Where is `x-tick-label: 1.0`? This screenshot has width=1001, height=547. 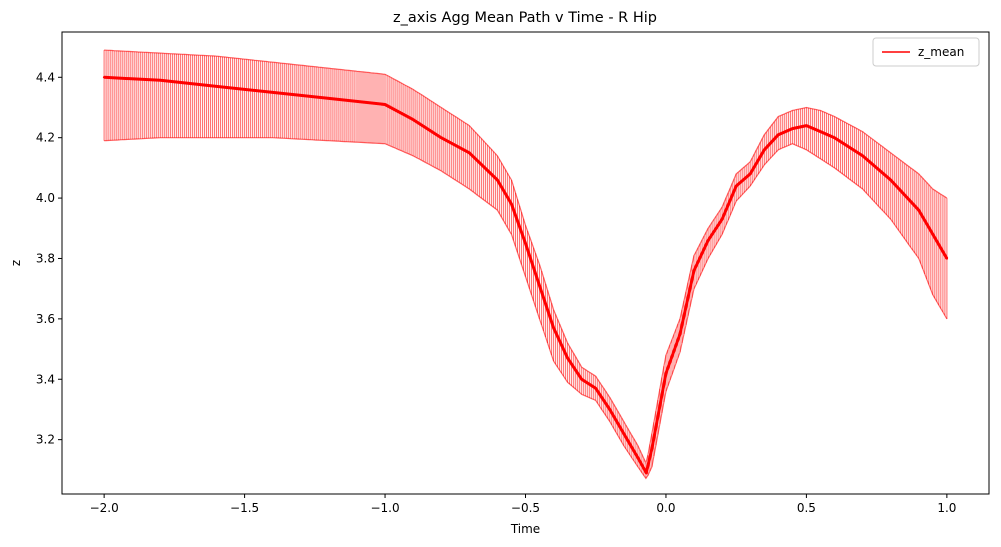
x-tick-label: 1.0 is located at coordinates (946, 508).